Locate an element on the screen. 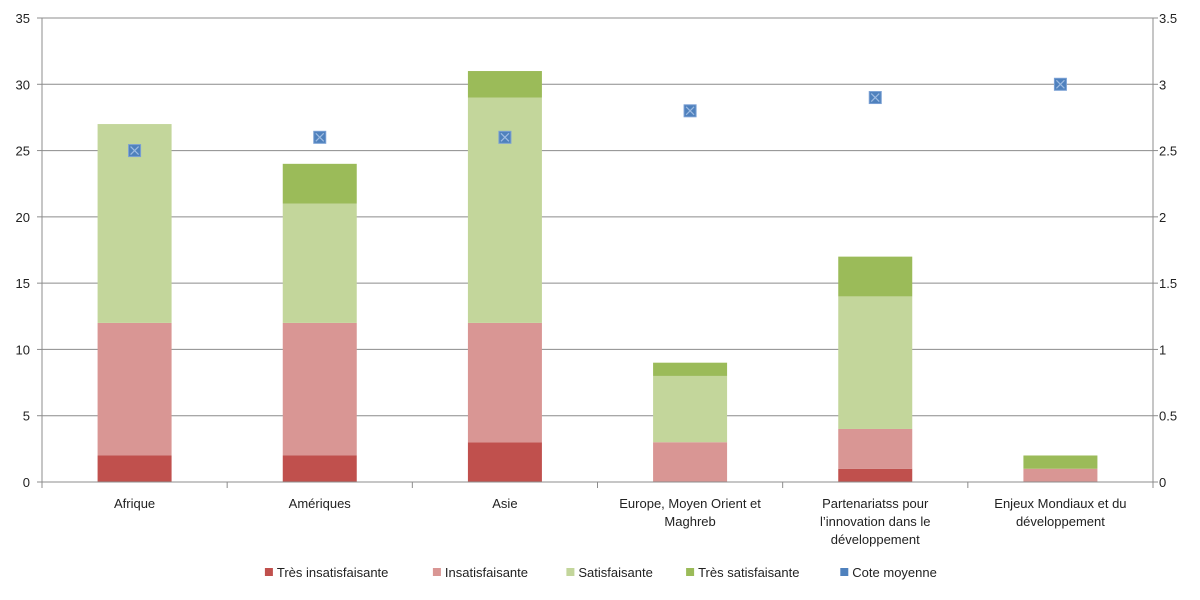 This screenshot has height=600, width=1200. category-label: Enjeux Mondiaux et du is located at coordinates (1060, 503).